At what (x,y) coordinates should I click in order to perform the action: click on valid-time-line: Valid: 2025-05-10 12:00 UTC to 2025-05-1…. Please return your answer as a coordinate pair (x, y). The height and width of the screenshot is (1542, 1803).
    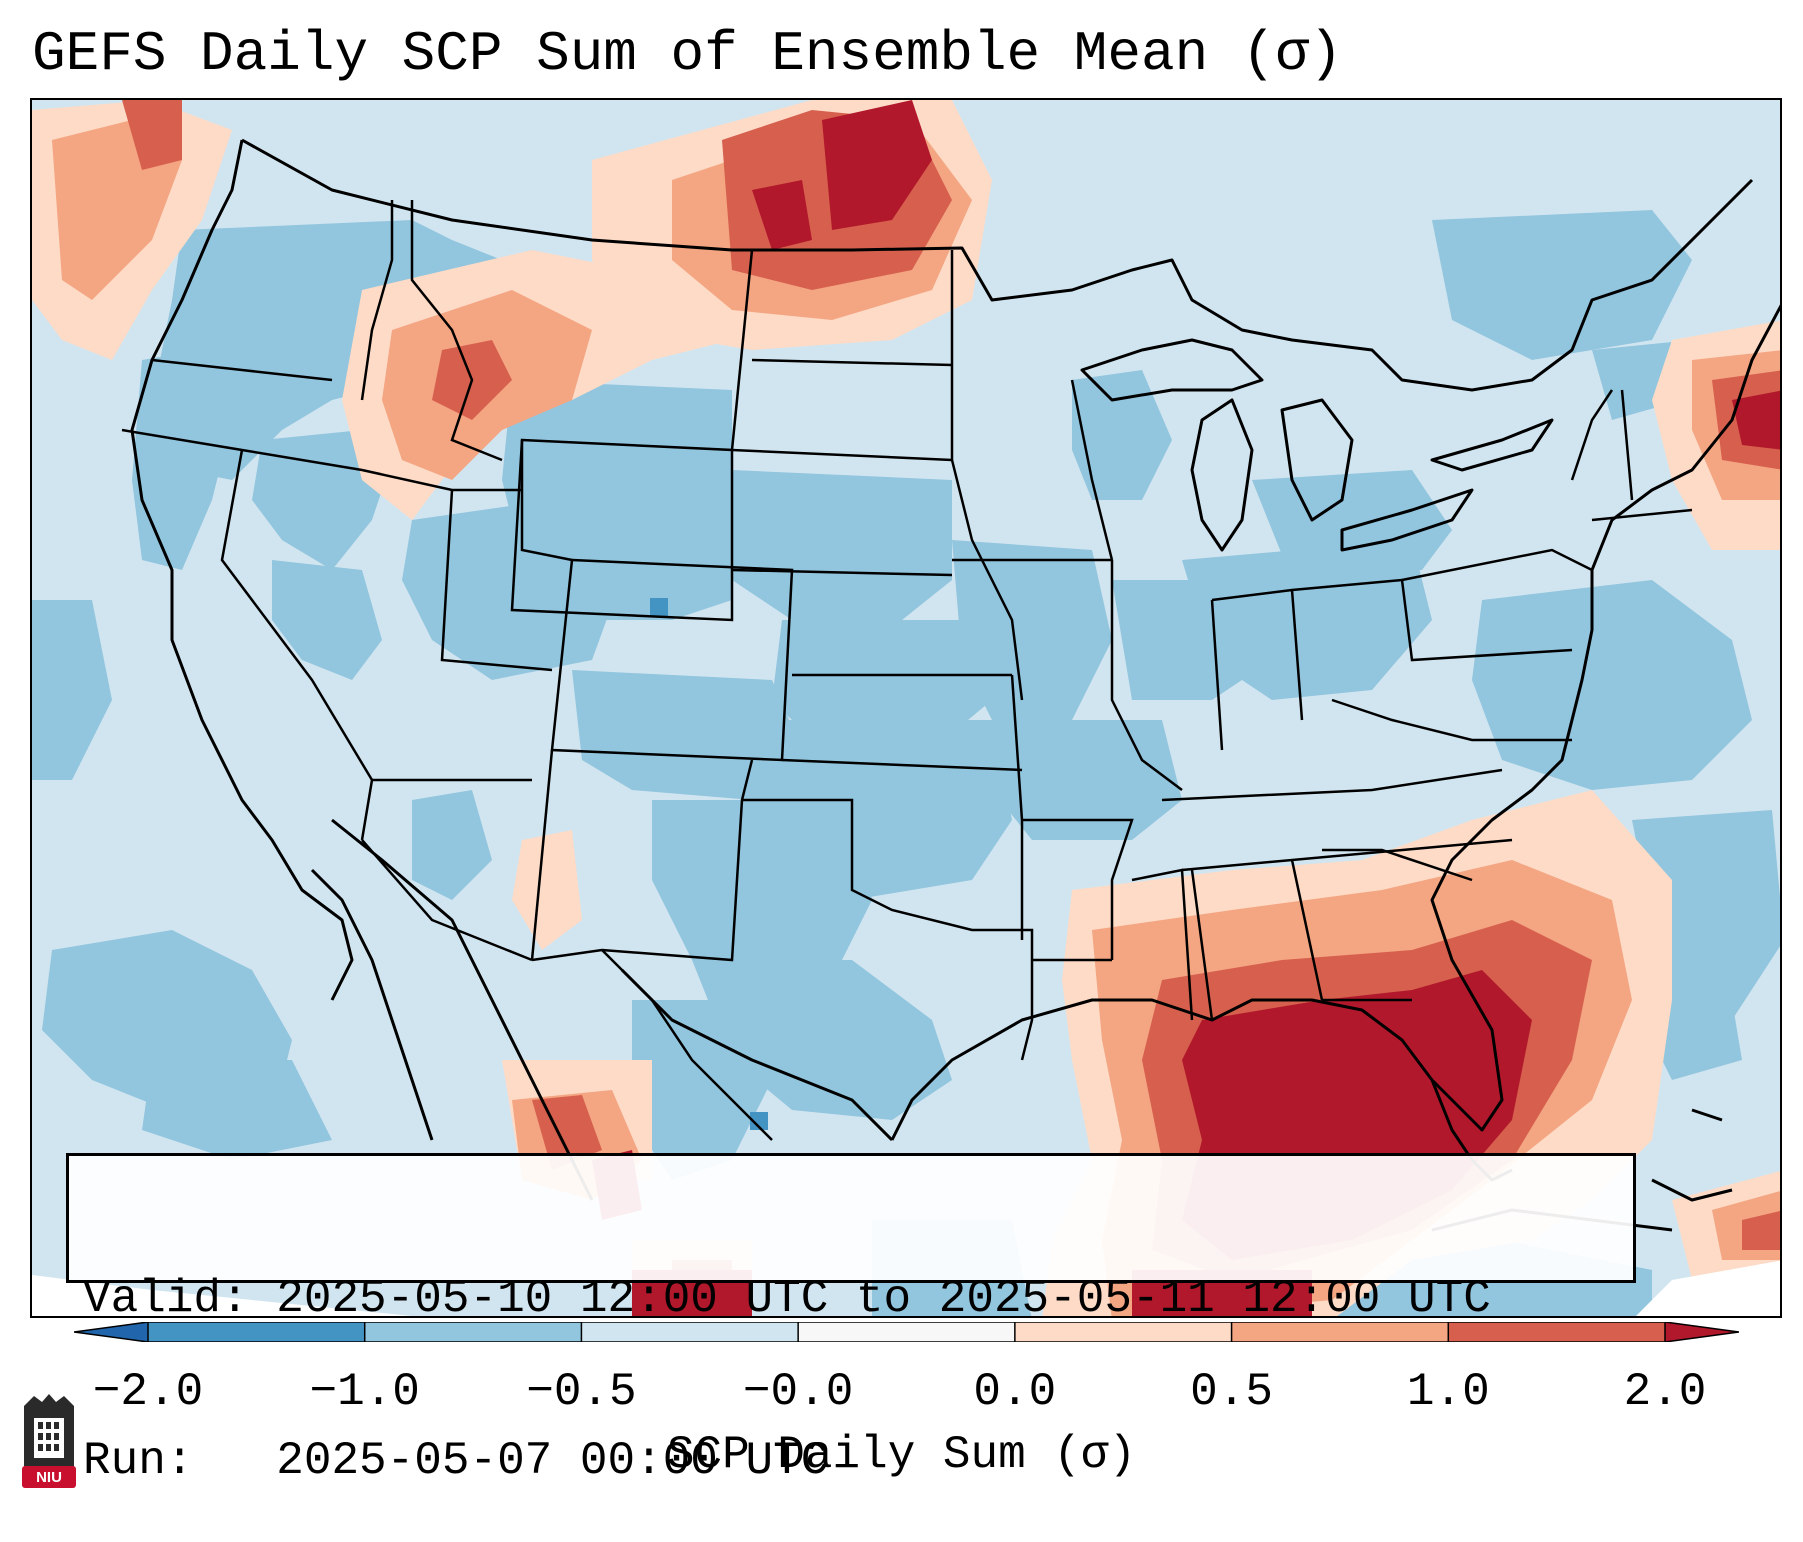
    Looking at the image, I should click on (787, 1299).